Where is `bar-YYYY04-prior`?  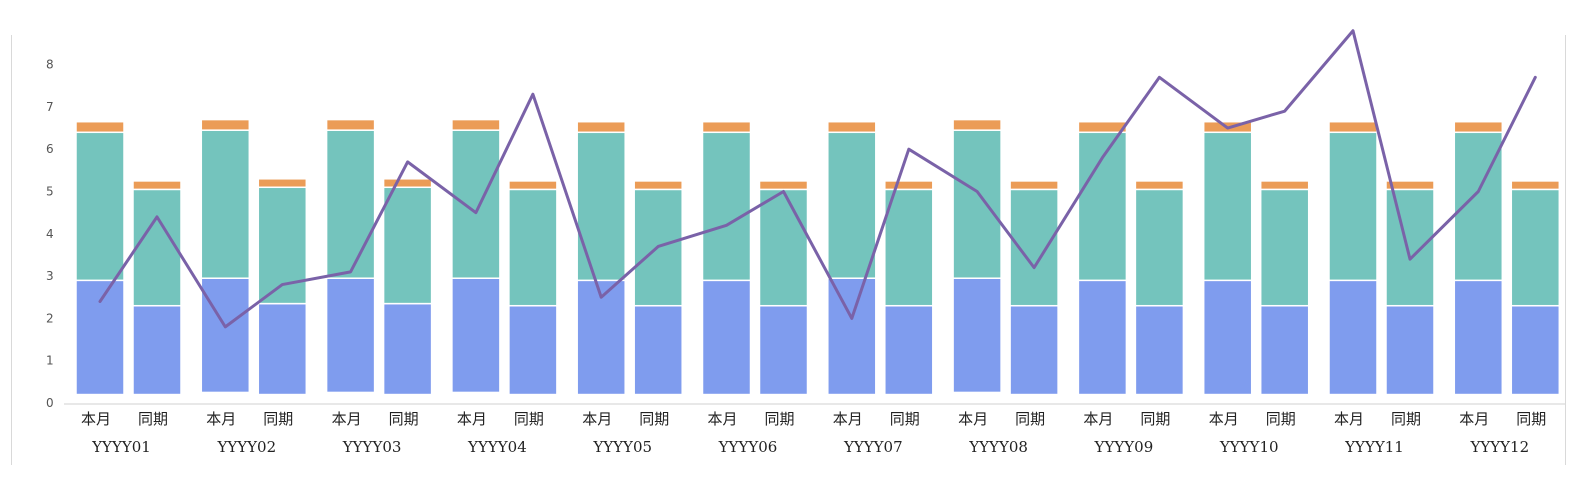 bar-YYYY04-prior is located at coordinates (533, 292).